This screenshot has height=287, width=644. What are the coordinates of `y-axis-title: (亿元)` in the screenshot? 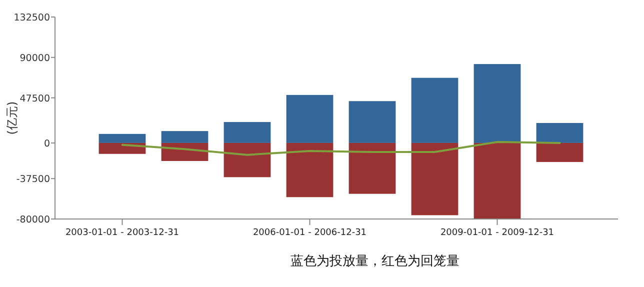 It's located at (12, 118).